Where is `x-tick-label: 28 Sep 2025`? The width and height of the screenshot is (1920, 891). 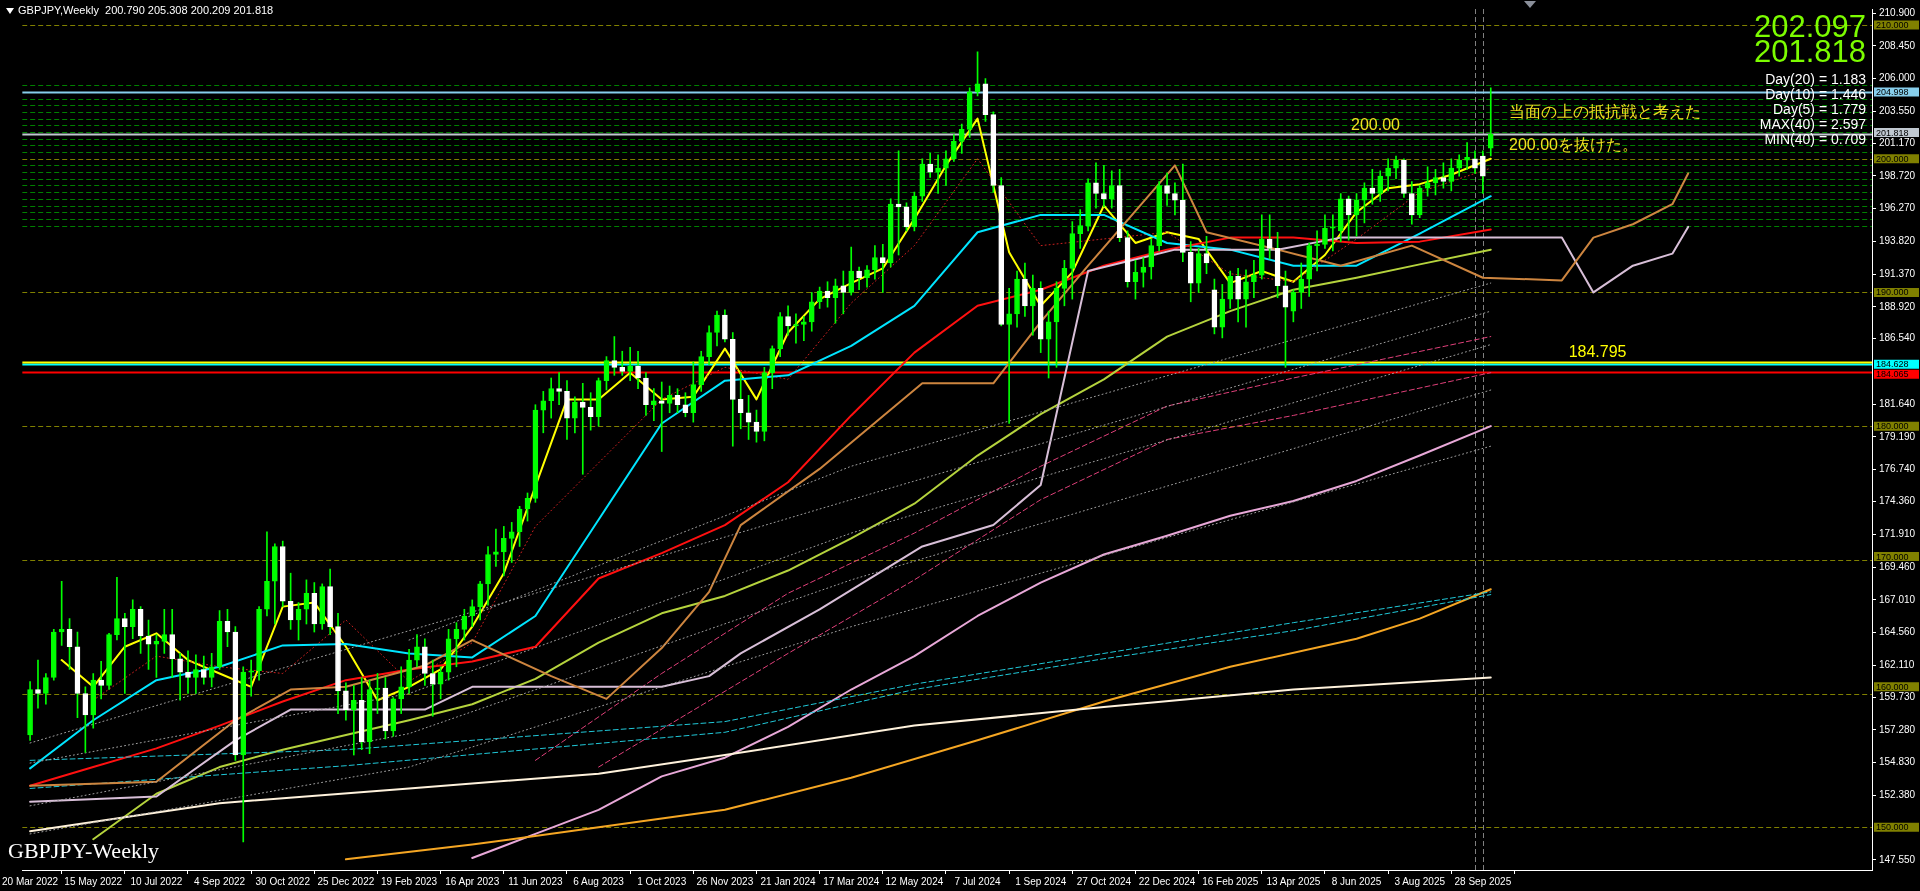
x-tick-label: 28 Sep 2025 is located at coordinates (1483, 881).